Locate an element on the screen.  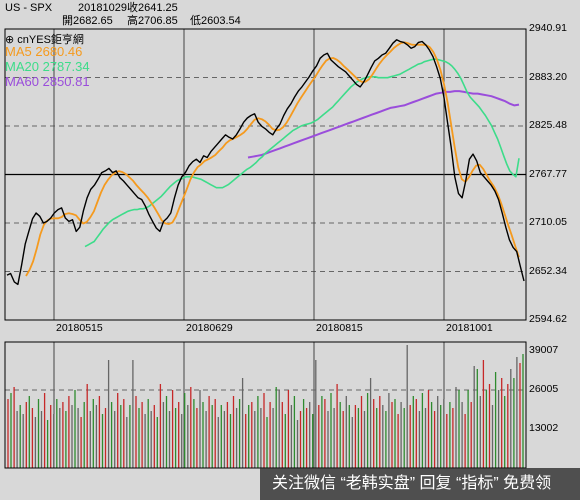
y-tick-label: 2883.20 is located at coordinates (548, 76).